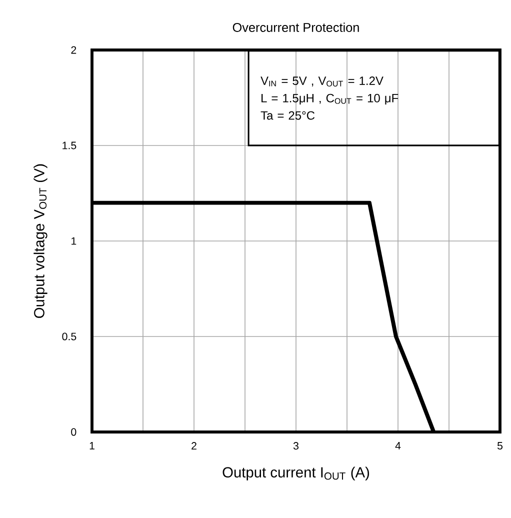 This screenshot has height=518, width=511. I want to click on y-tick-label: 1.5, so click(69, 146).